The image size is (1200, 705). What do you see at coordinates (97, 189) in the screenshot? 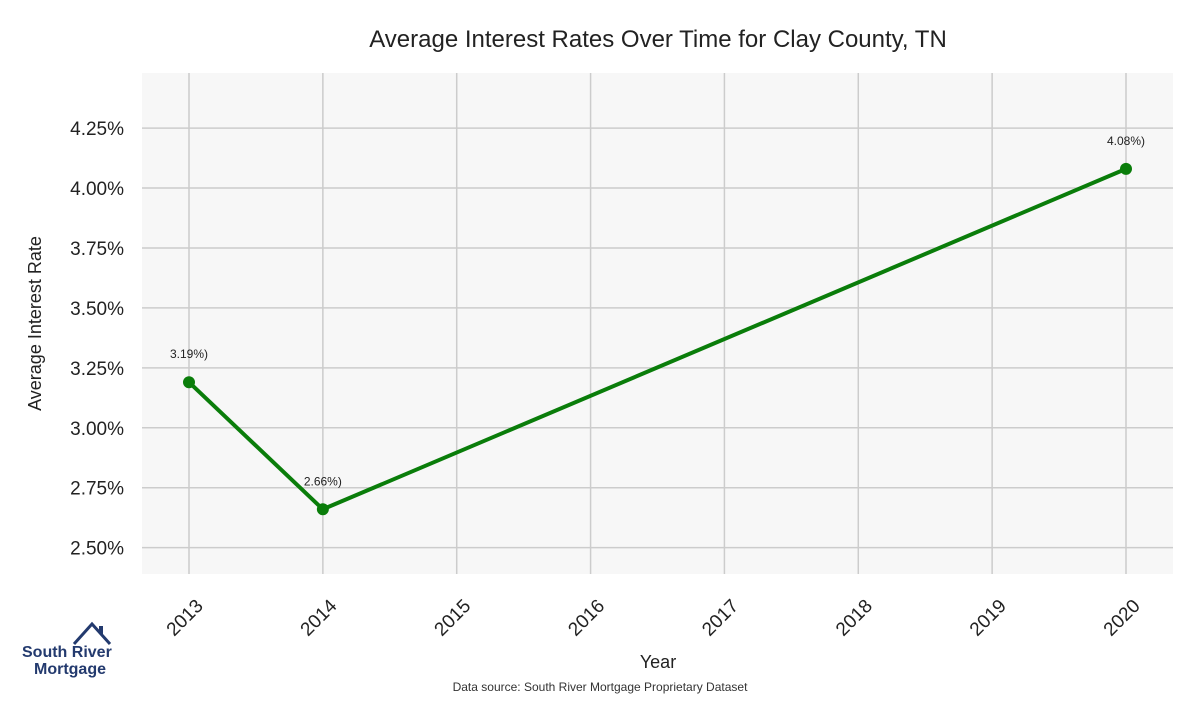
I see `y-tick-label: 4.00%` at bounding box center [97, 189].